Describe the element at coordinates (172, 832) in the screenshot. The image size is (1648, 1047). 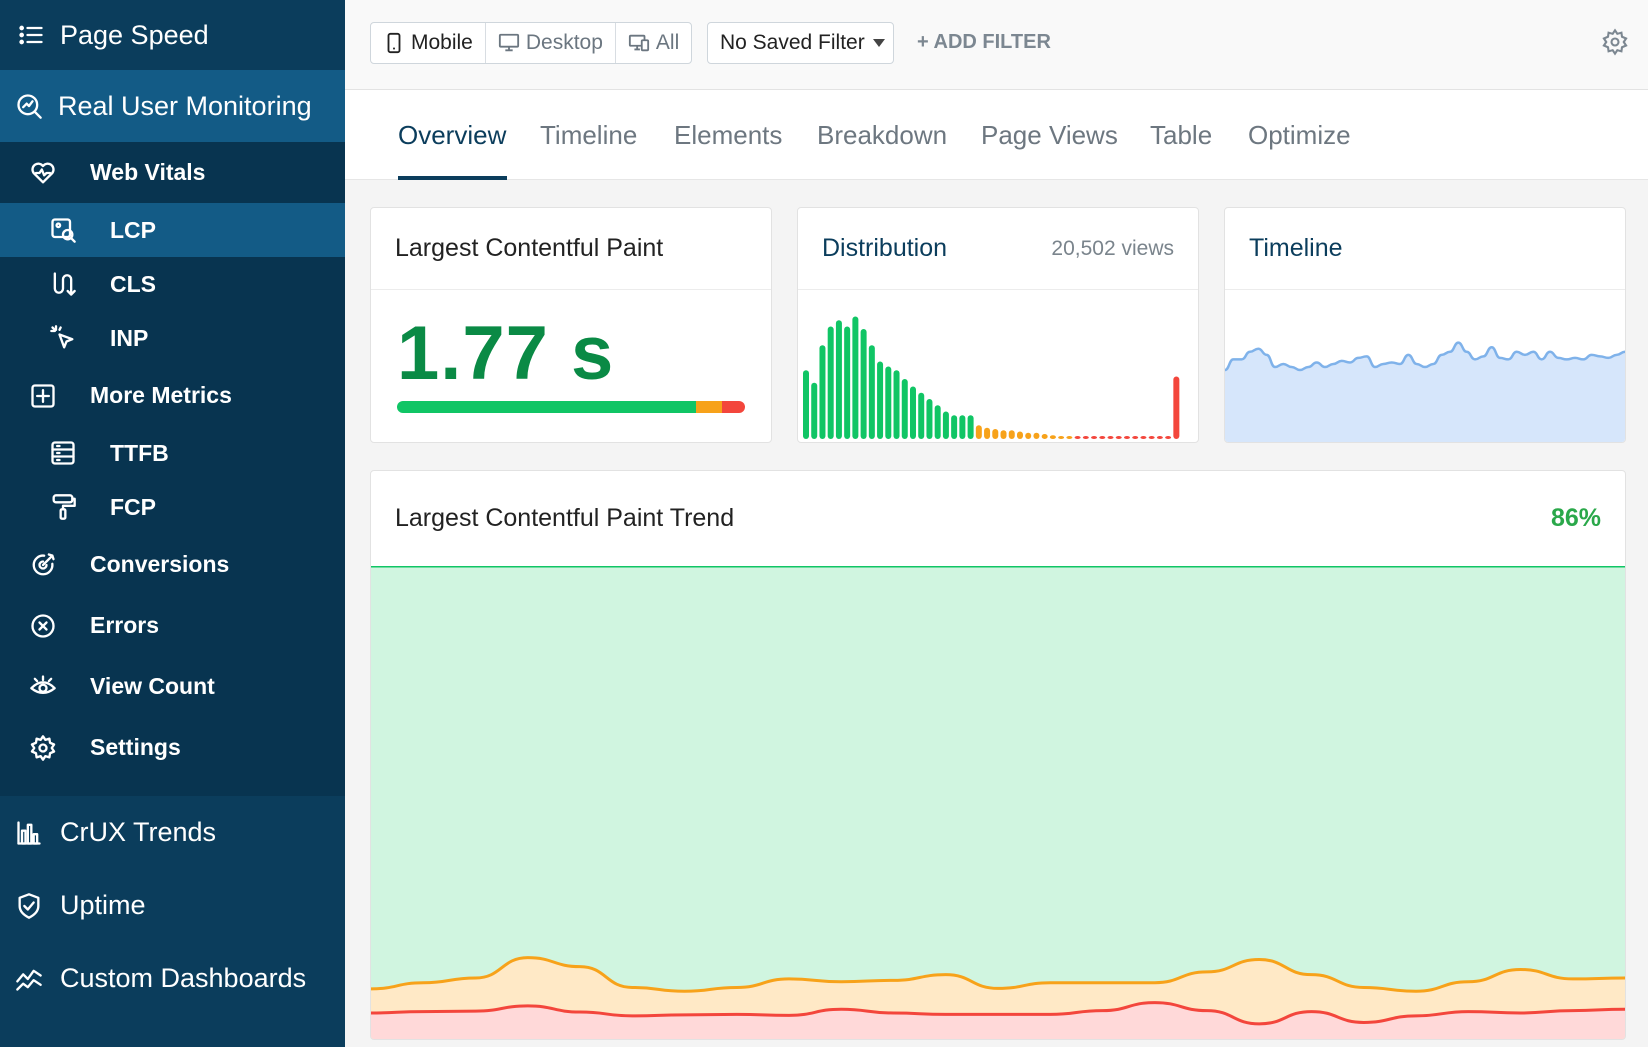
I see `sidebar-item-crux-trends: CrUX Trends` at that location.